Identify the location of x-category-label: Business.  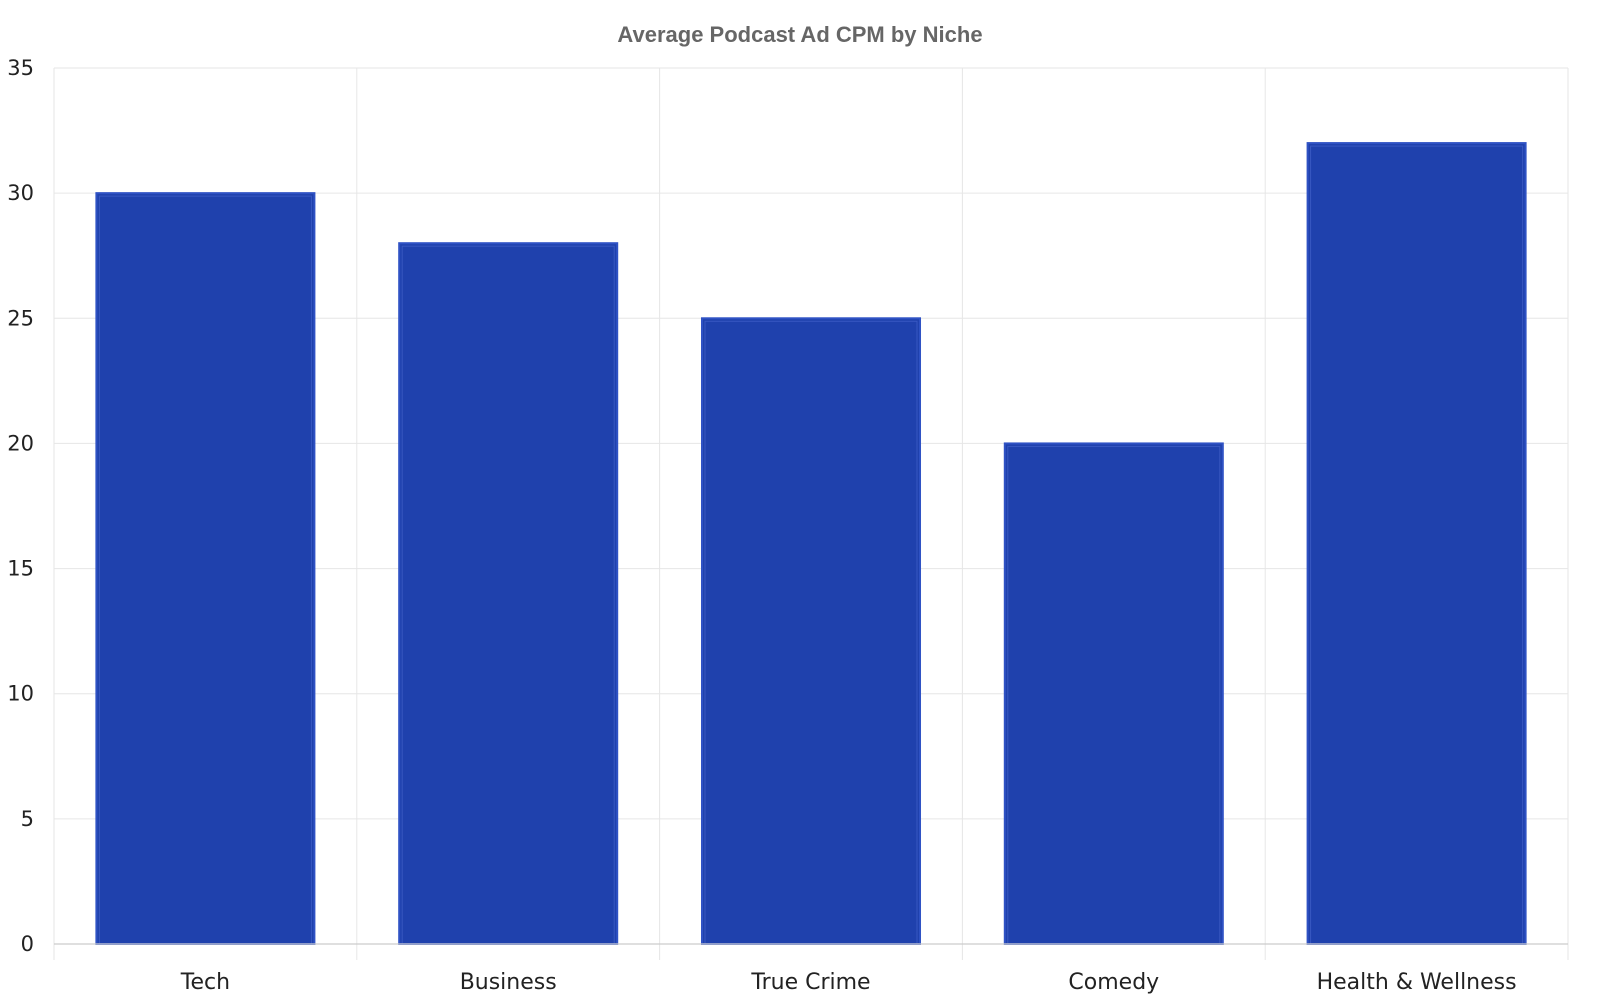
(508, 982).